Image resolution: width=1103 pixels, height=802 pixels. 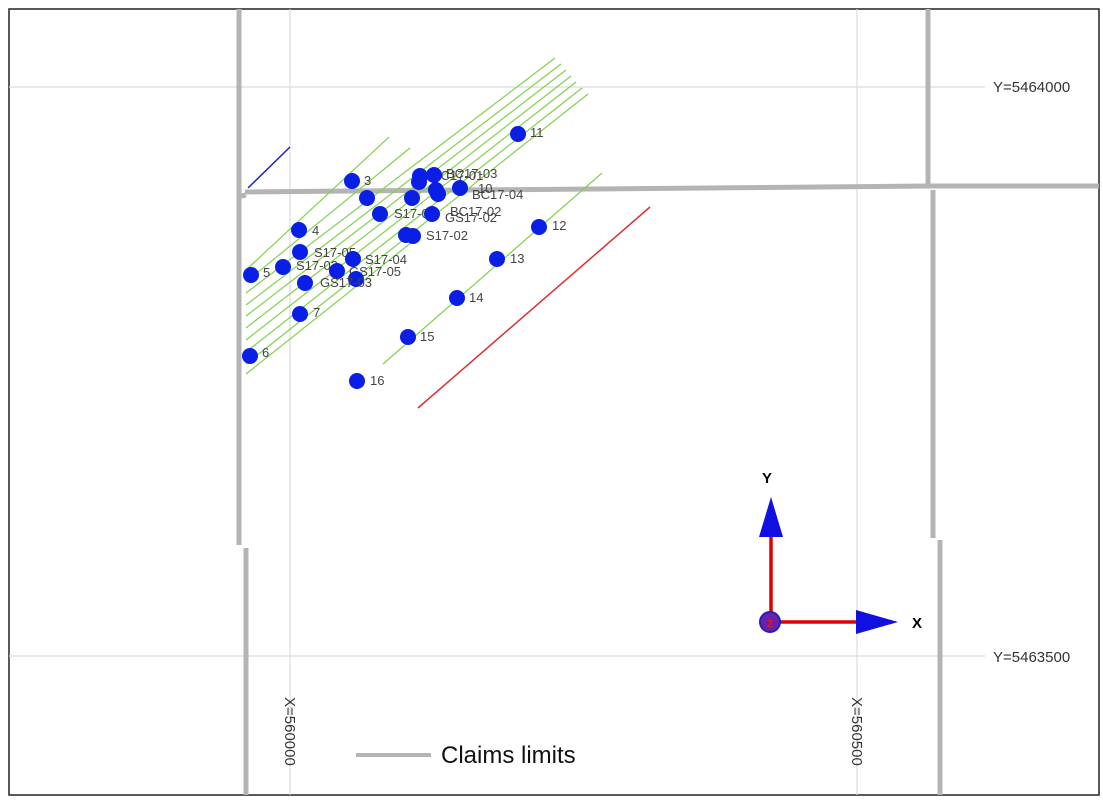 What do you see at coordinates (506, 259) in the screenshot?
I see `drill-hole: 13` at bounding box center [506, 259].